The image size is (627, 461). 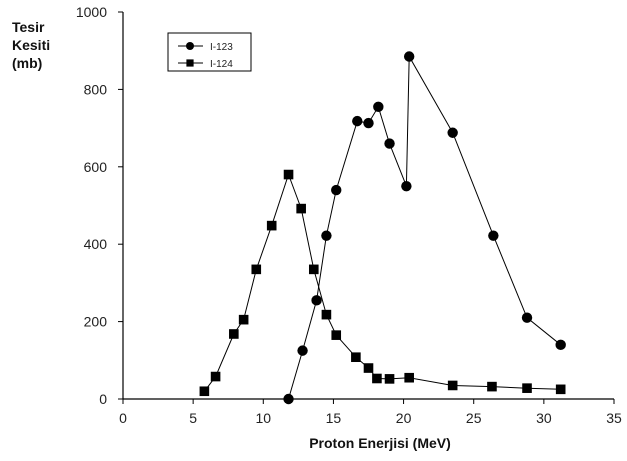 I want to click on y-axis-title-line-3: (mb), so click(x=27, y=63).